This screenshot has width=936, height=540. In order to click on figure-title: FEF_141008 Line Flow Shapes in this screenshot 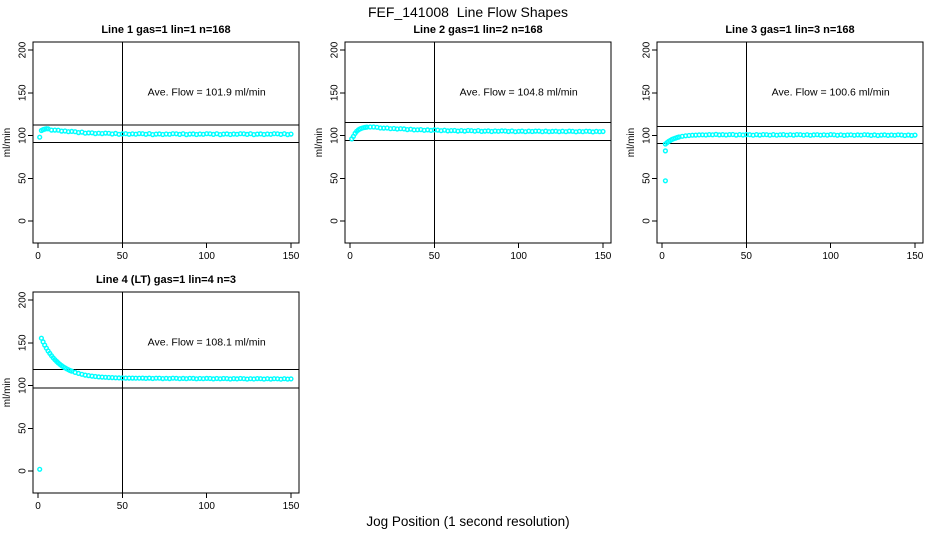, I will do `click(467, 12)`.